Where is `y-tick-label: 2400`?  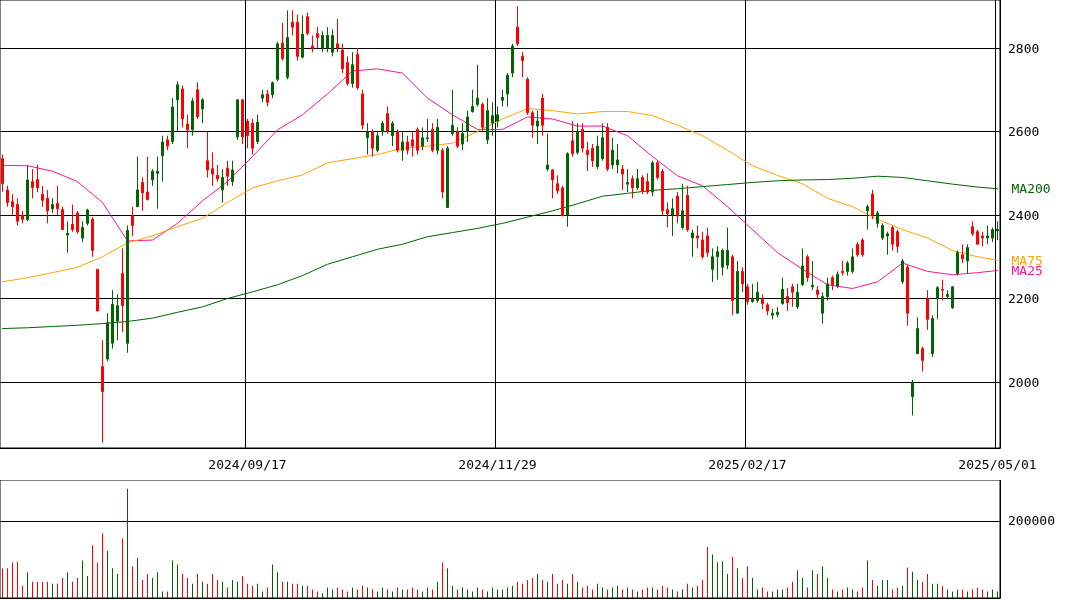 y-tick-label: 2400 is located at coordinates (1024, 215).